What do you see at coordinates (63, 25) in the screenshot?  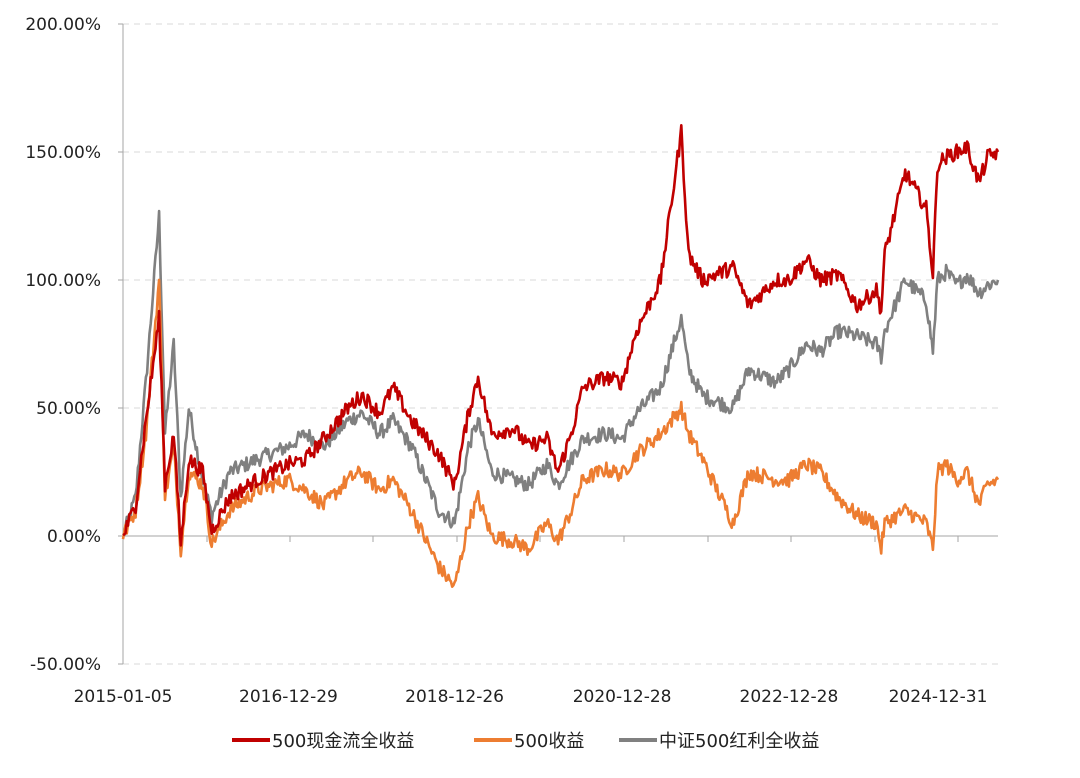 I see `y-tick-label: 200.00%` at bounding box center [63, 25].